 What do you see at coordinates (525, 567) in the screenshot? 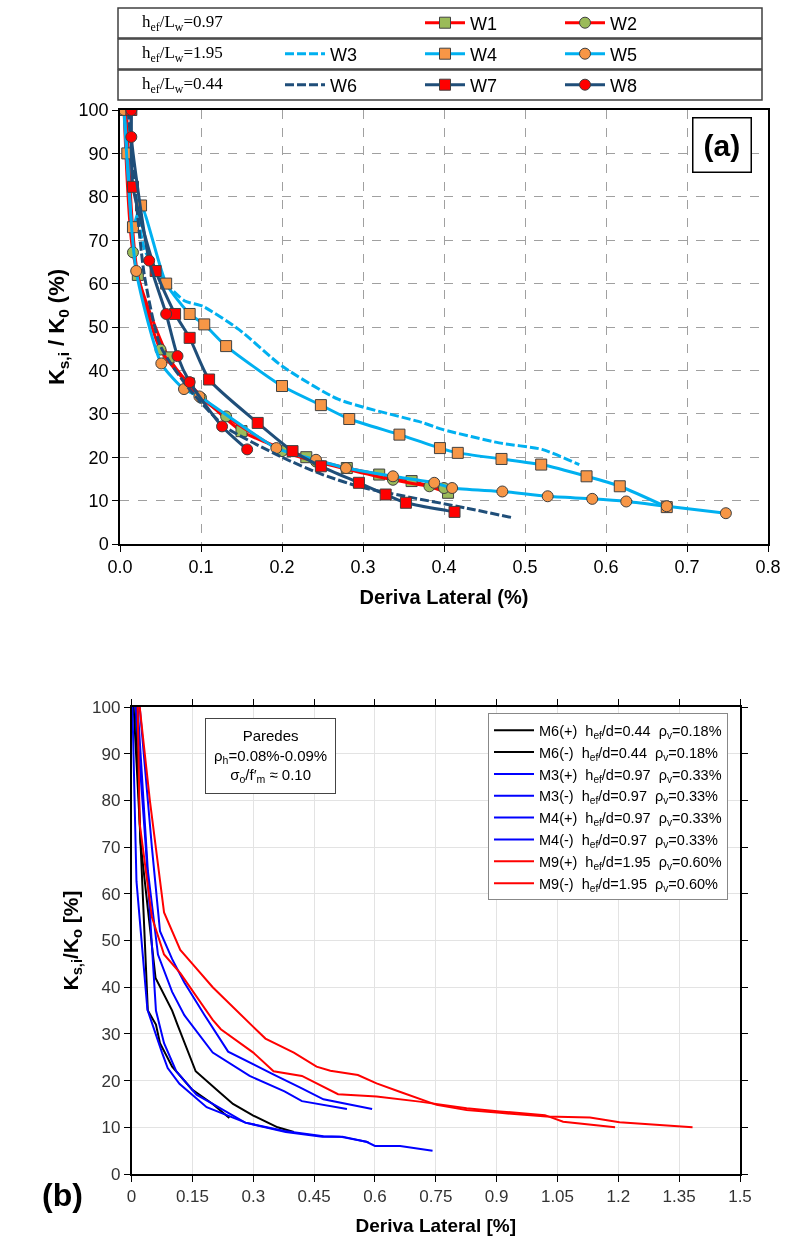
I see `x-tick-label: 0.5` at bounding box center [525, 567].